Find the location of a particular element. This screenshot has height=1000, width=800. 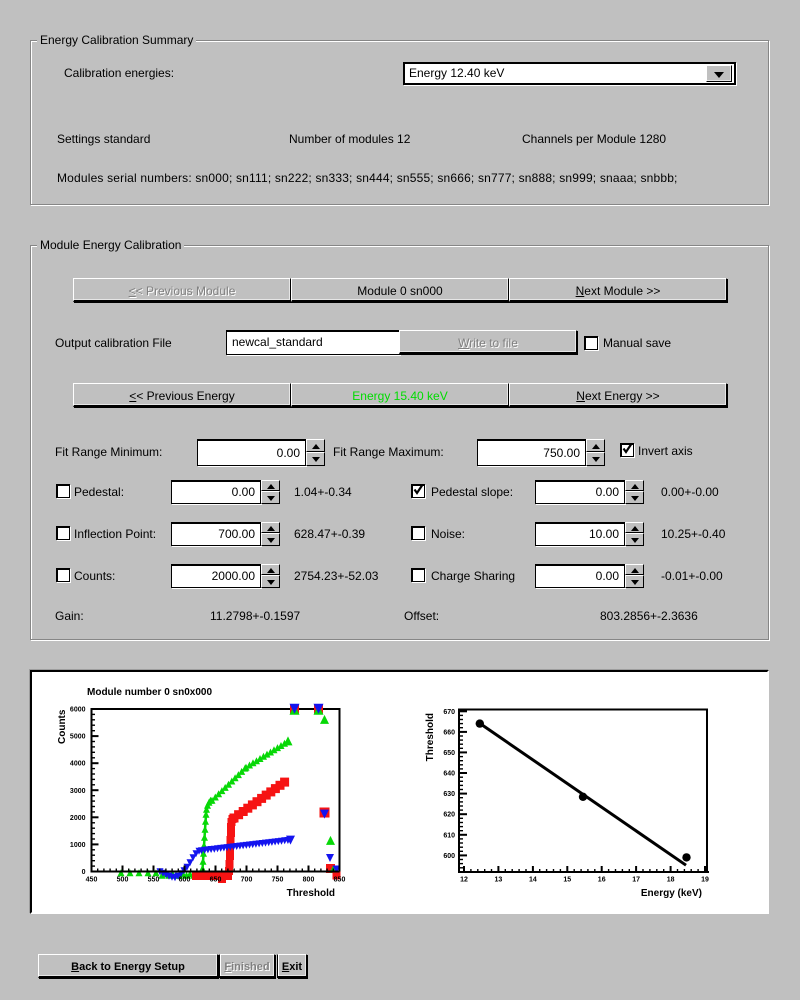

svg-text: 620 is located at coordinates (449, 815).